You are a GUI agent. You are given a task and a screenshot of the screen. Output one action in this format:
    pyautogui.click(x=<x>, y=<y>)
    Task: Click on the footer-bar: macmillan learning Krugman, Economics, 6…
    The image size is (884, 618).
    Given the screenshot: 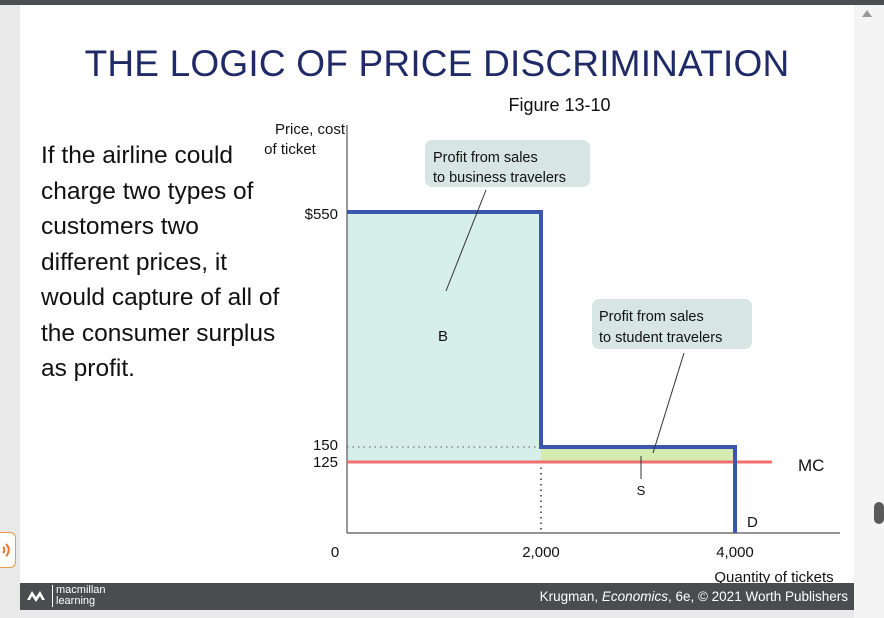 What is the action you would take?
    pyautogui.click(x=437, y=596)
    